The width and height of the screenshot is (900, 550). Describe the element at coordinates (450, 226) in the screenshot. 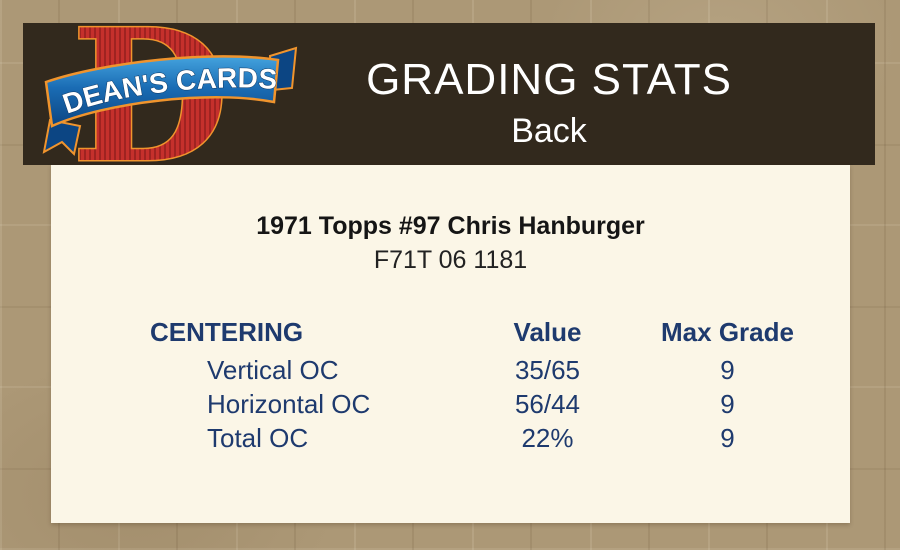

I see `card-title: 1971 Topps #97 Chris Hanburger` at that location.